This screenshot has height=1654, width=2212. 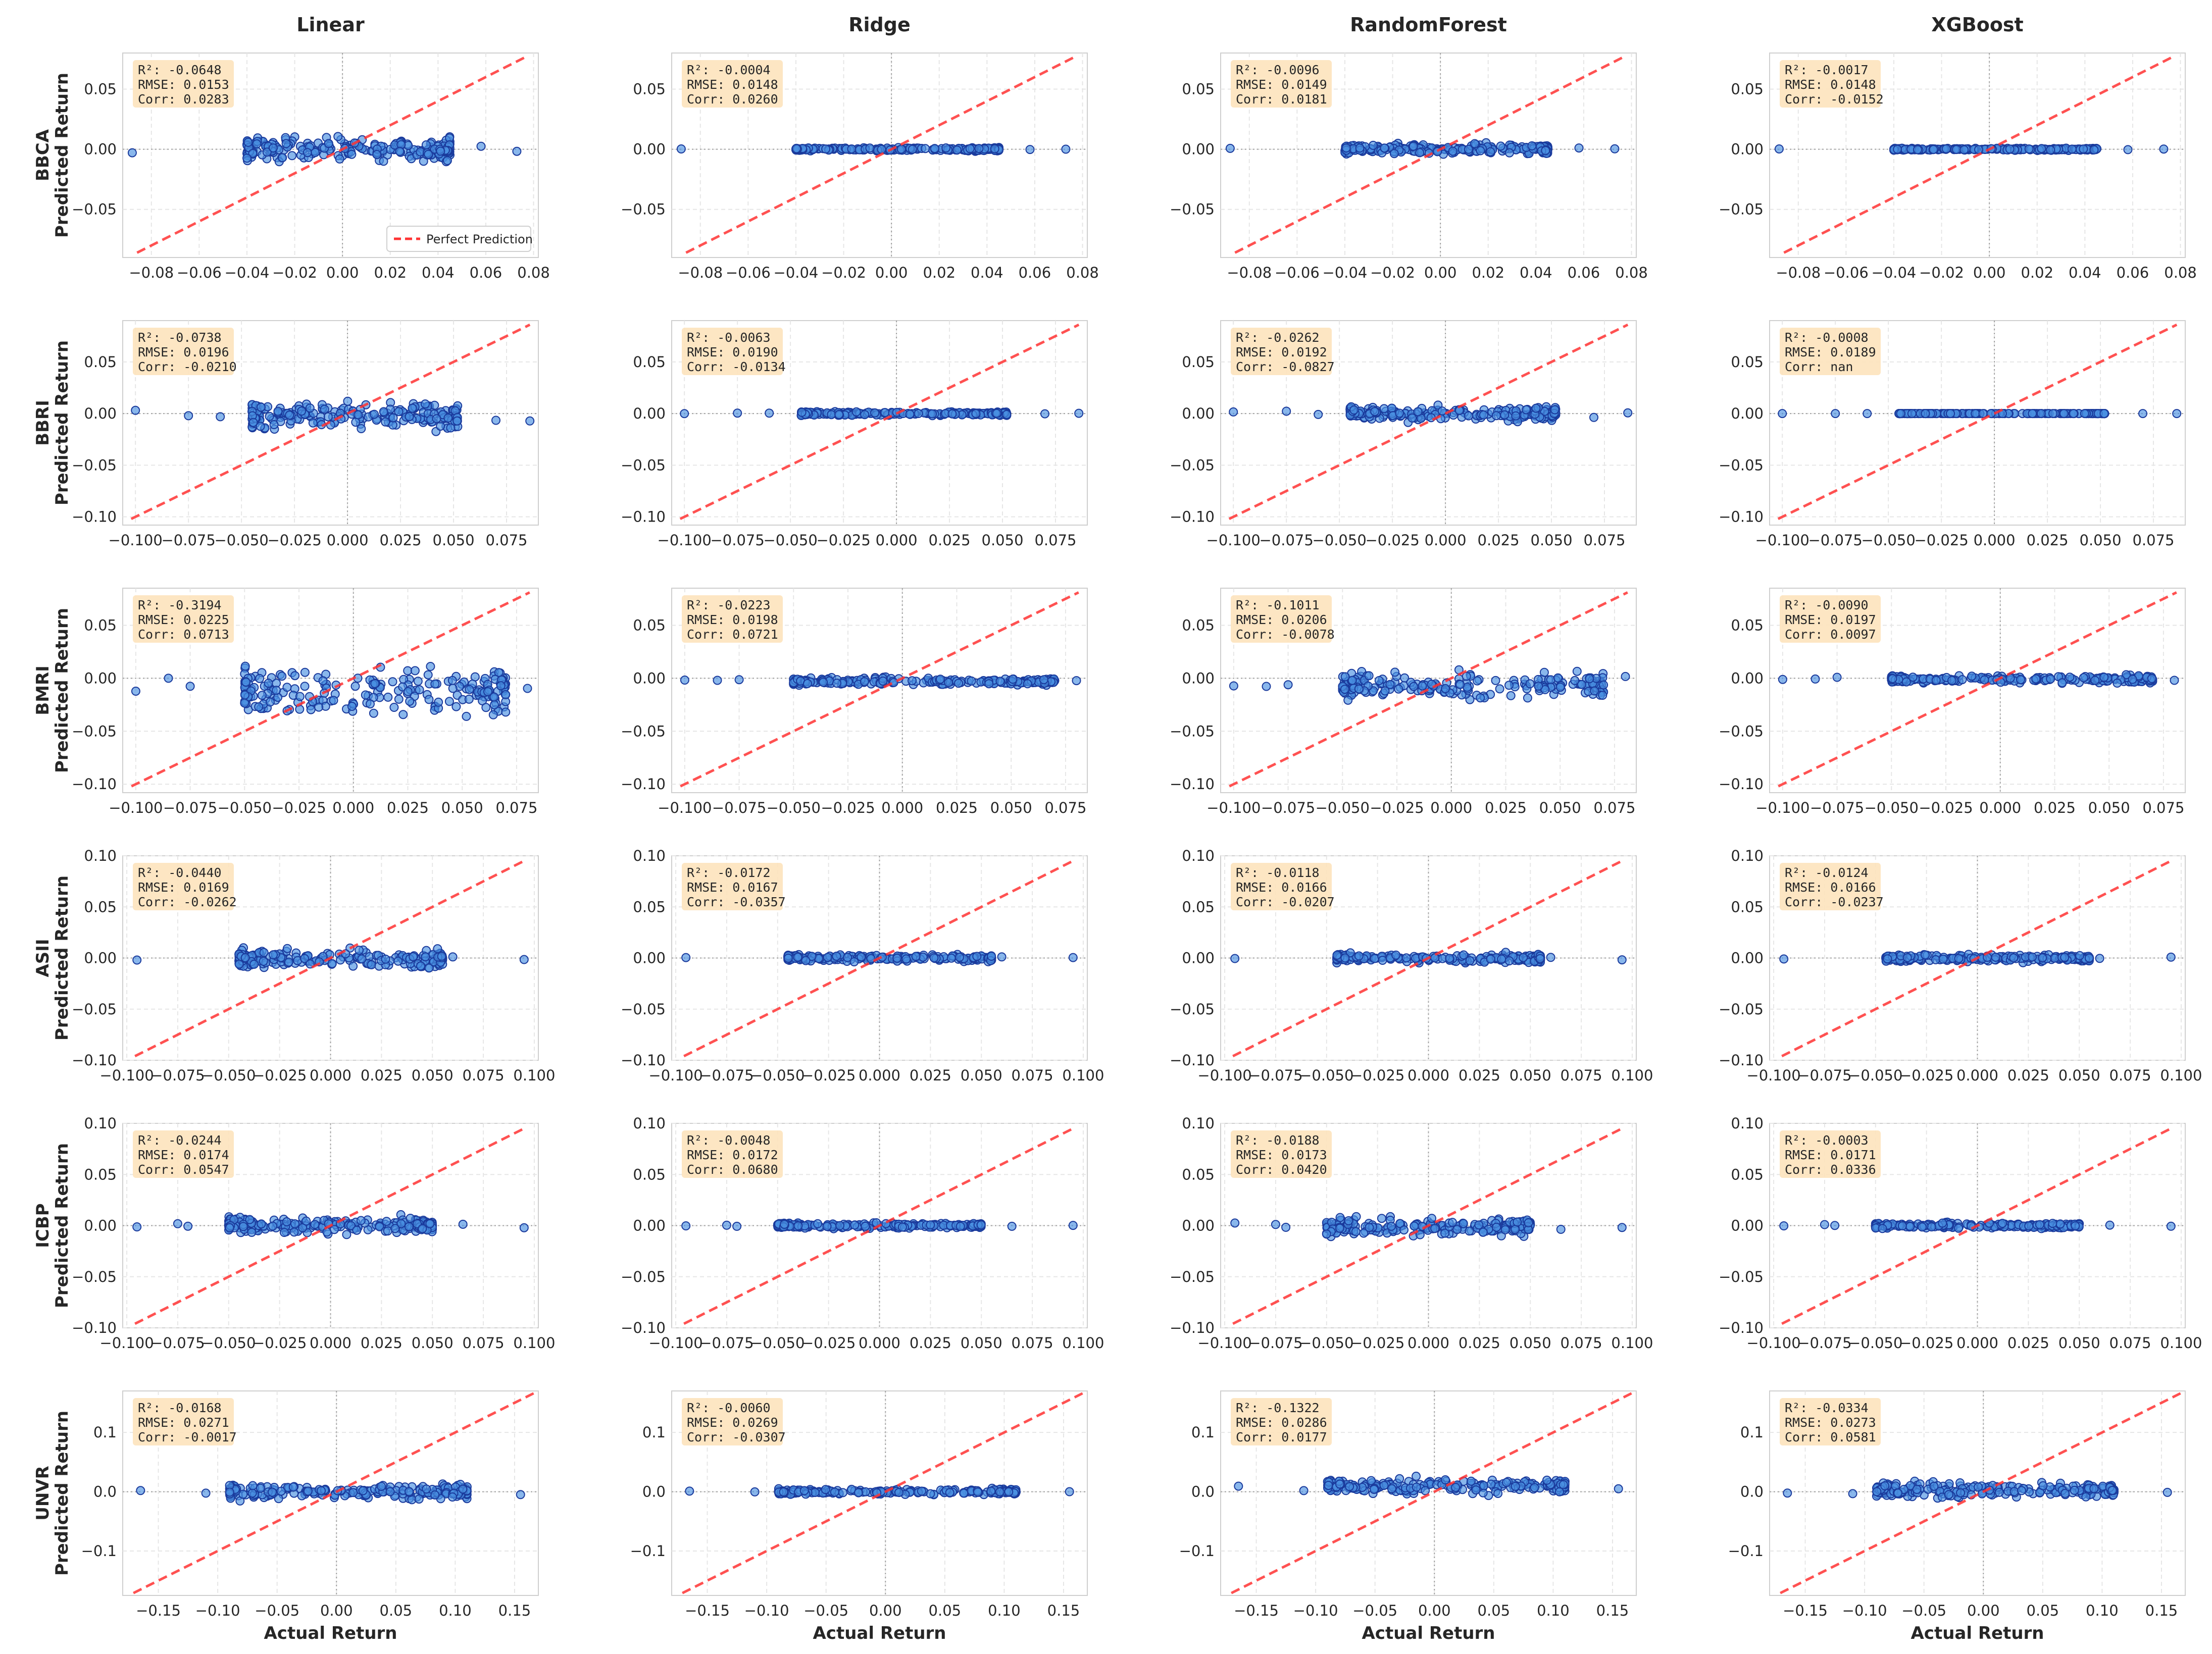 I want to click on legend-label: Perfect Prediction, so click(x=479, y=239).